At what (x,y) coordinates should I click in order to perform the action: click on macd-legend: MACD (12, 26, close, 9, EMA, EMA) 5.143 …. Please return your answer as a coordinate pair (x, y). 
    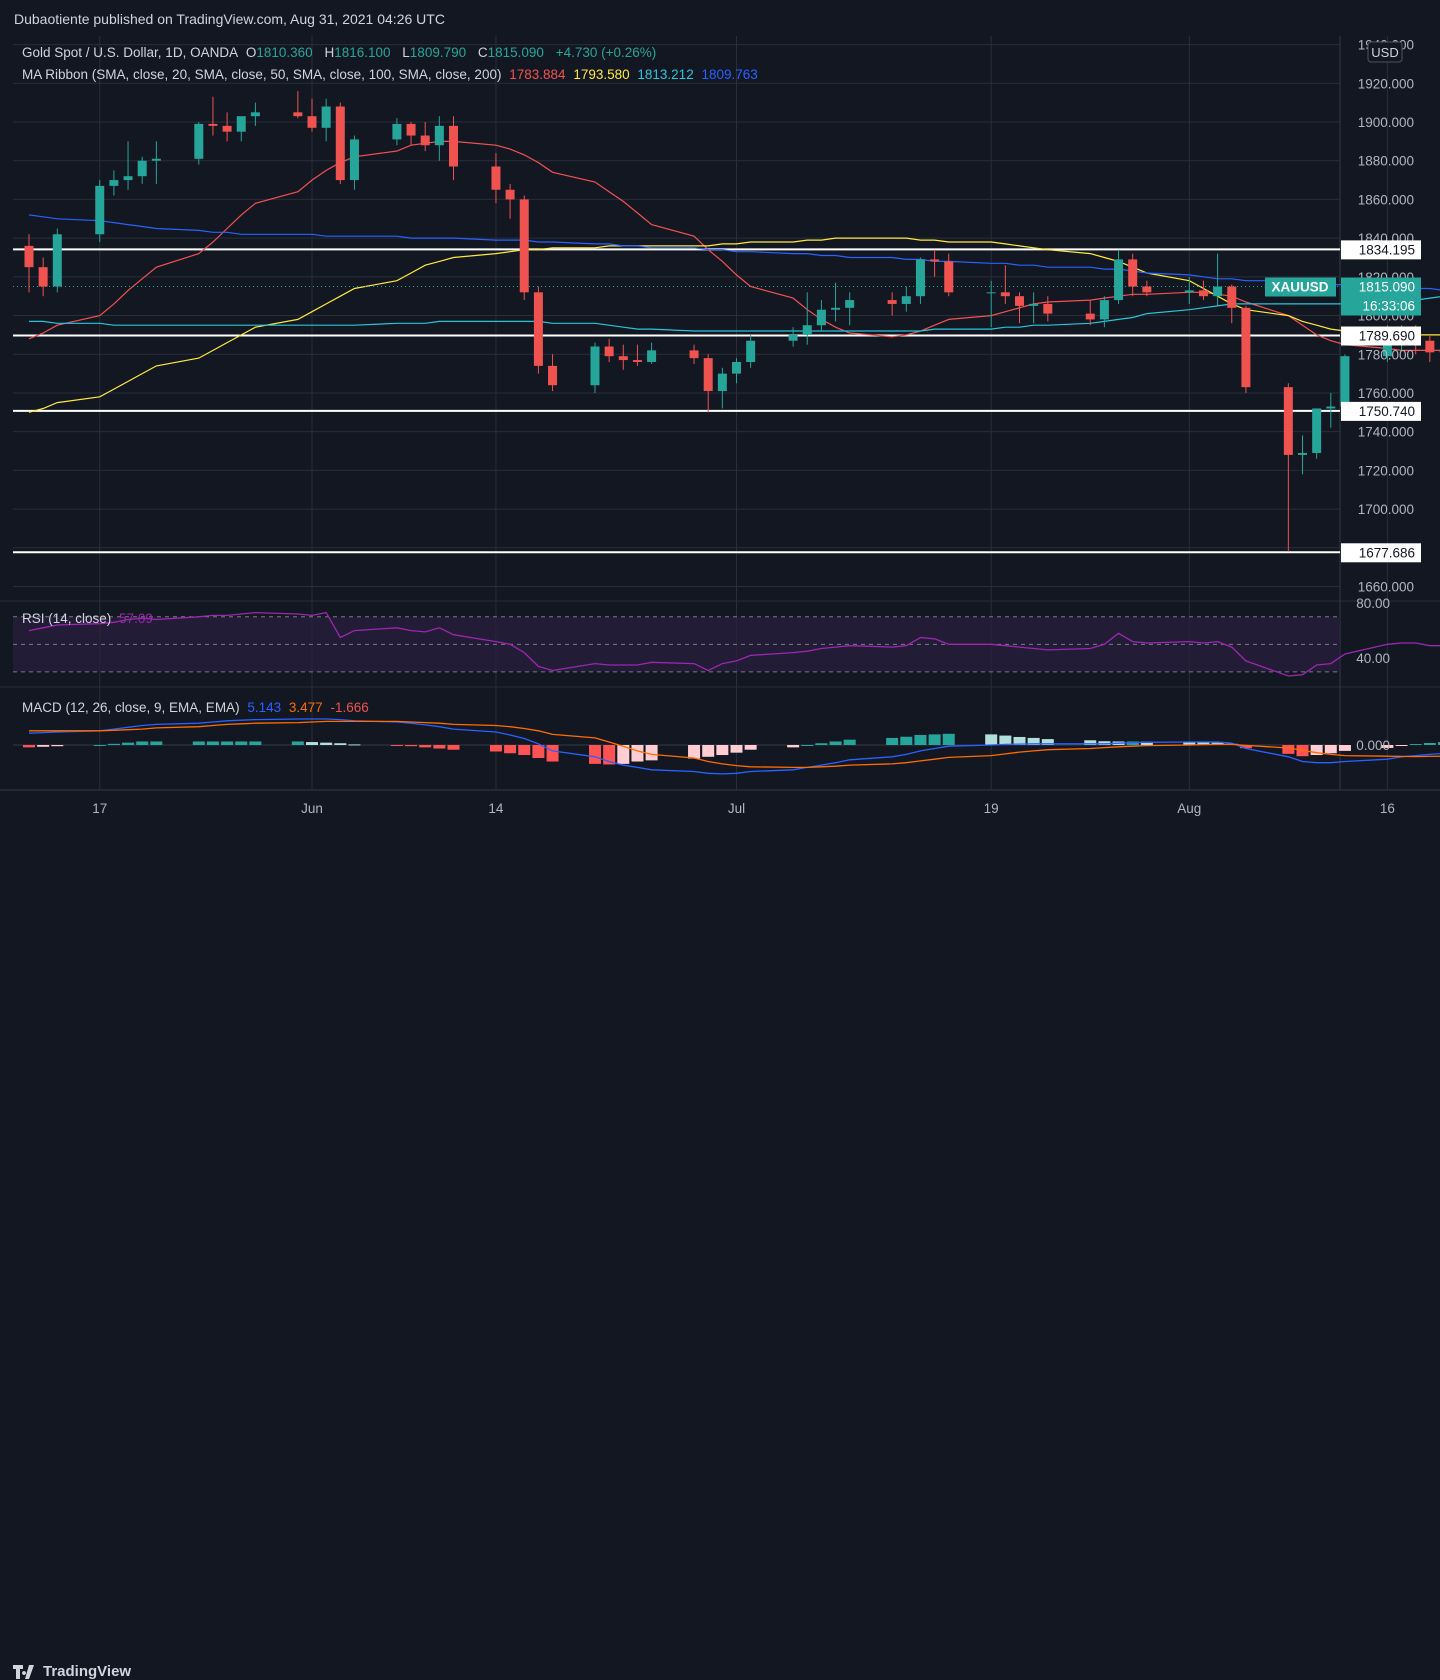
    Looking at the image, I should click on (197, 707).